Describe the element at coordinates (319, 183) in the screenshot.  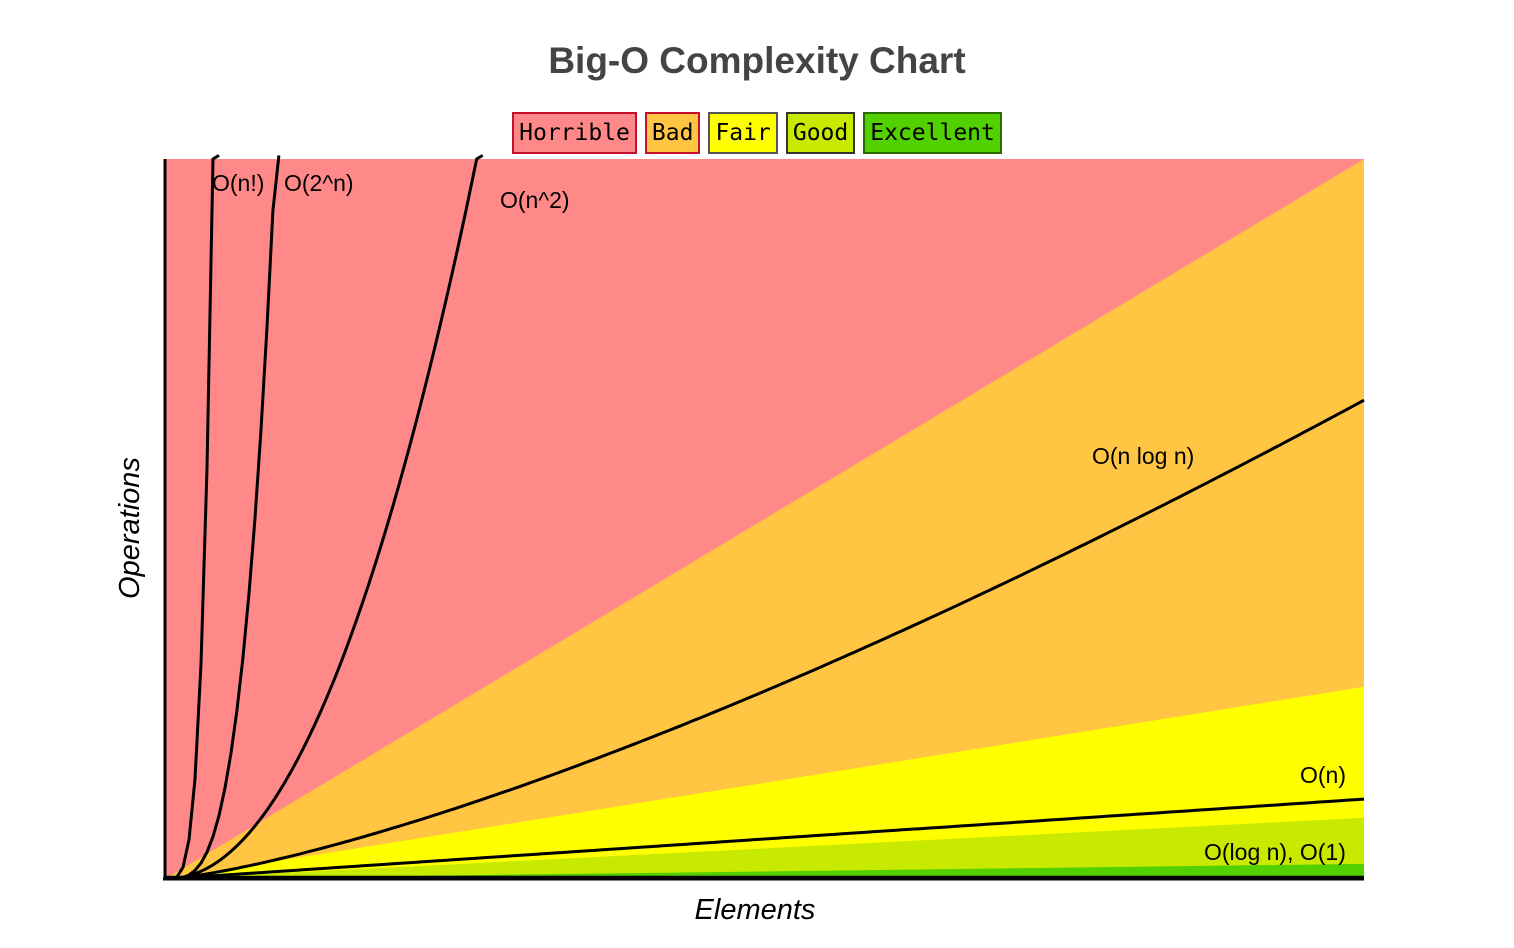
I see `label-exponential: O(2^n)` at that location.